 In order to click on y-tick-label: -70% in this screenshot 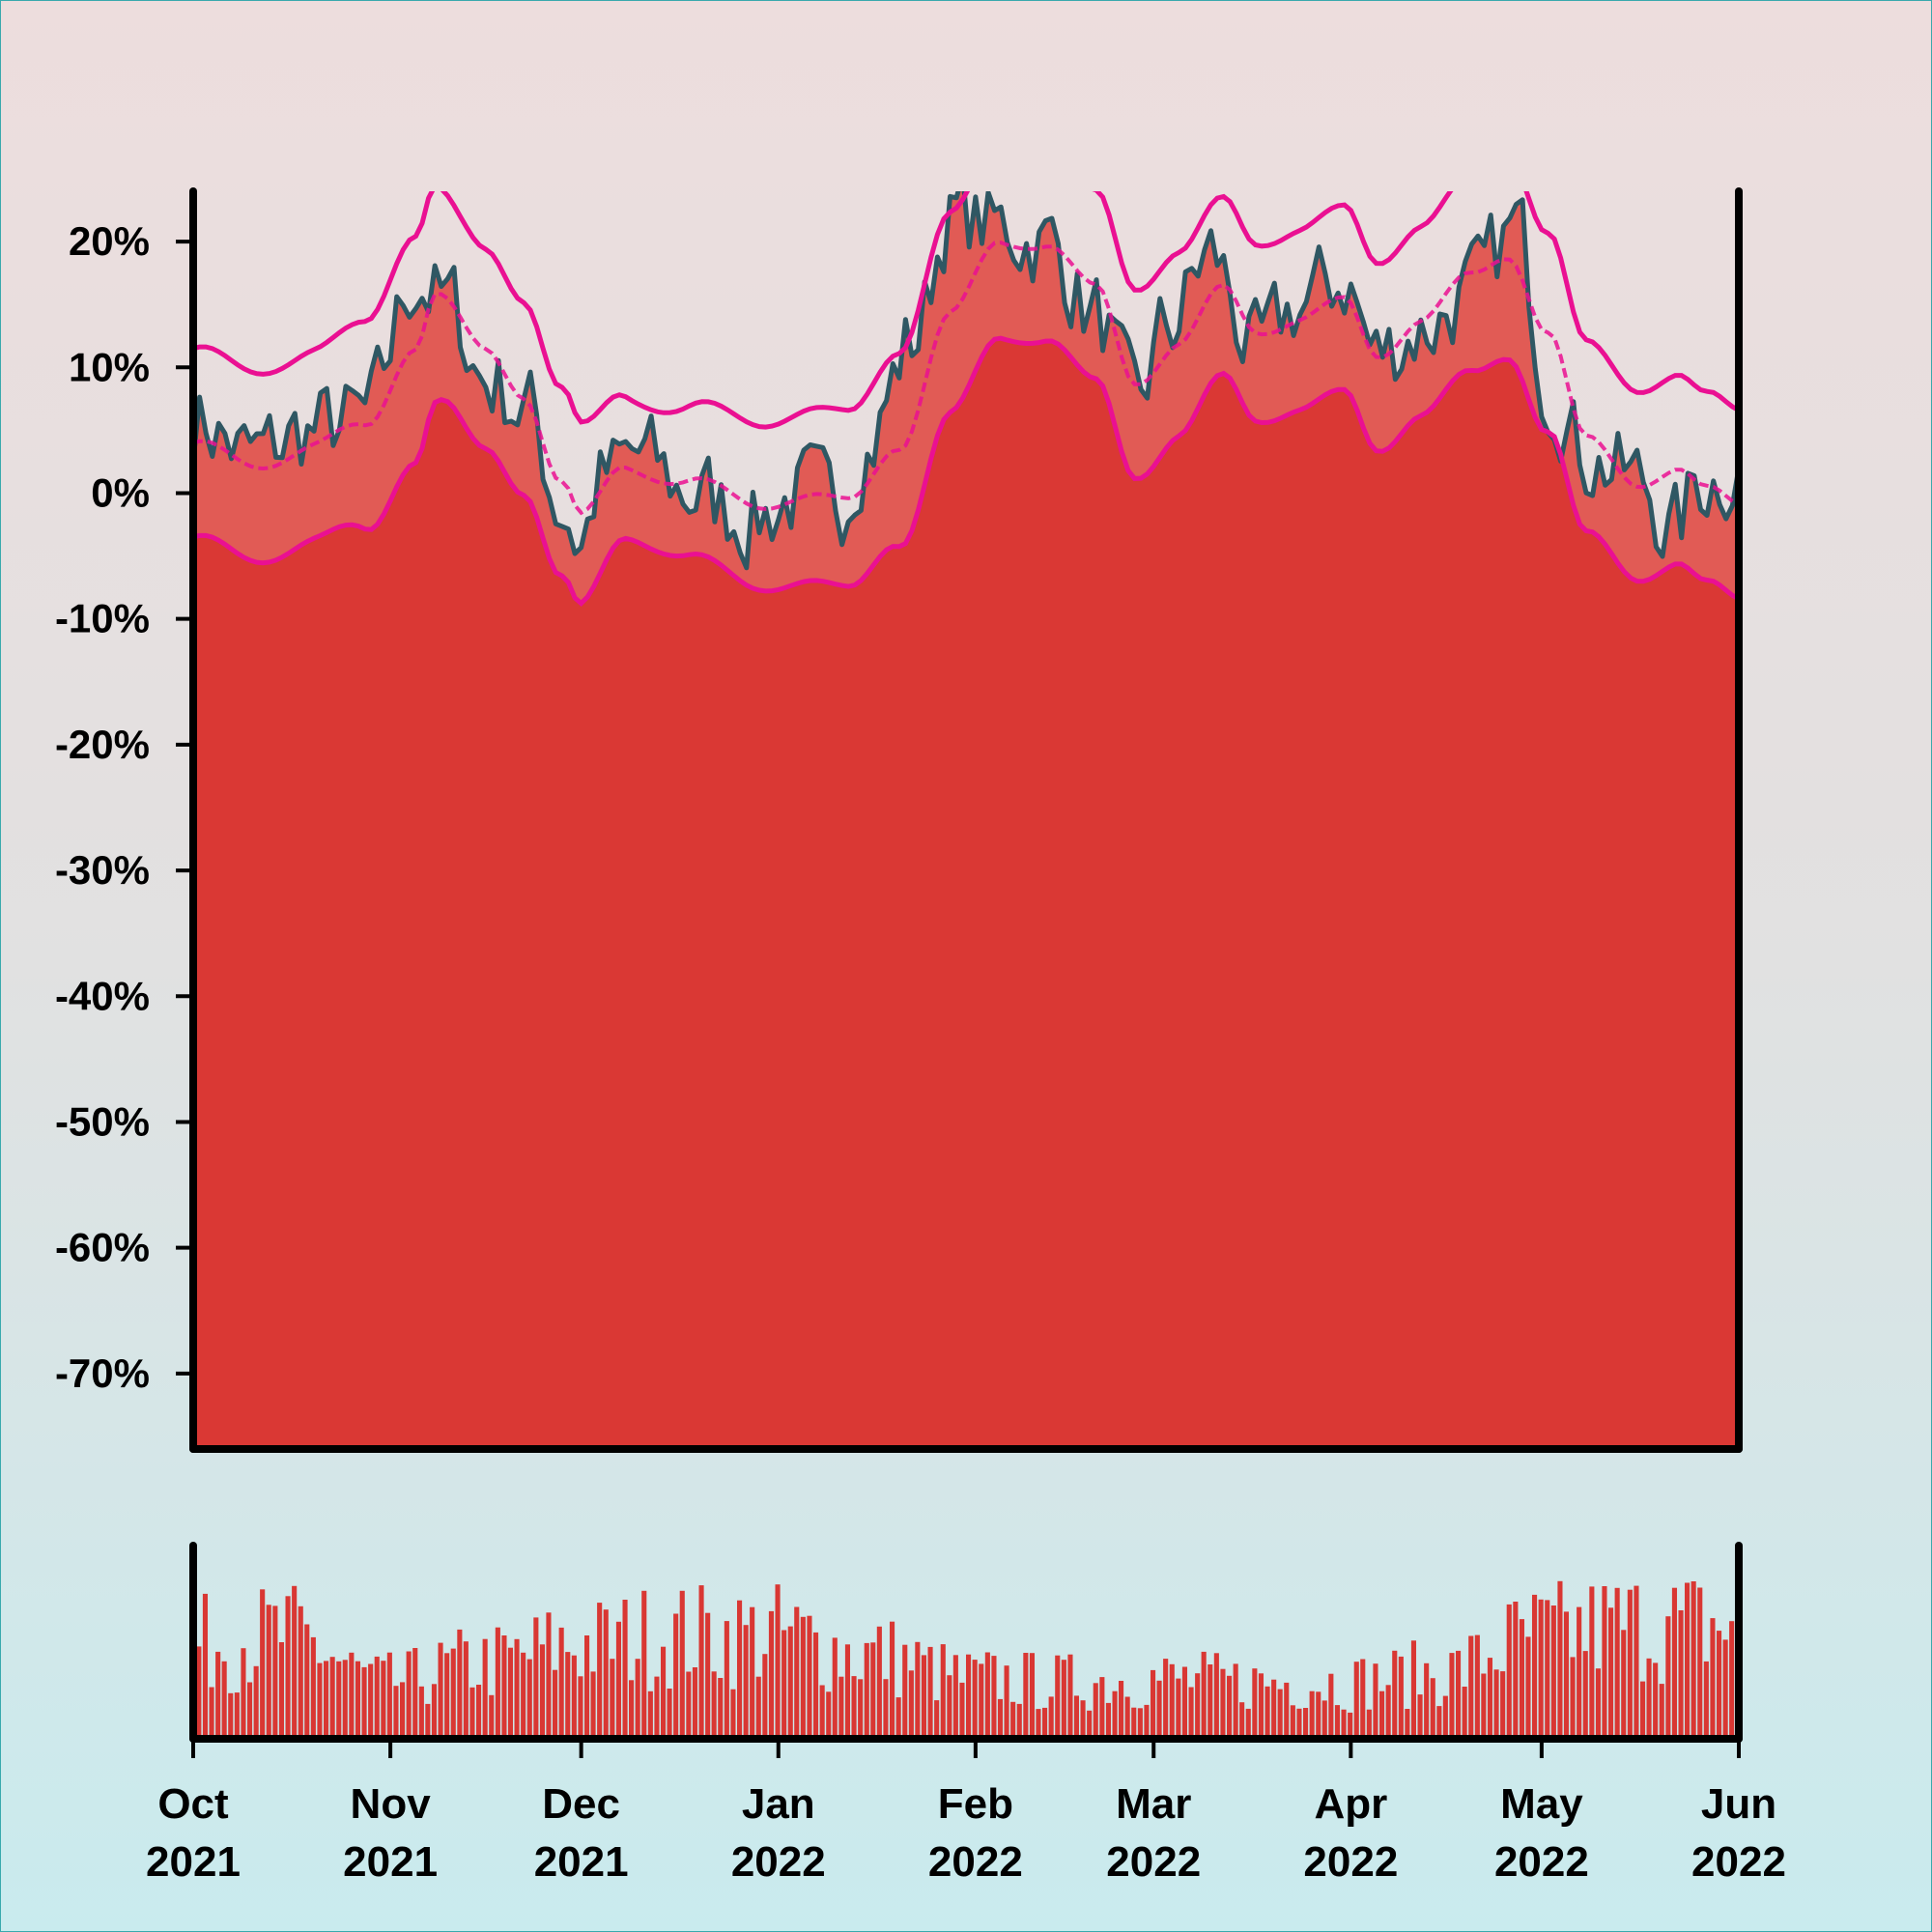, I will do `click(102, 1373)`.